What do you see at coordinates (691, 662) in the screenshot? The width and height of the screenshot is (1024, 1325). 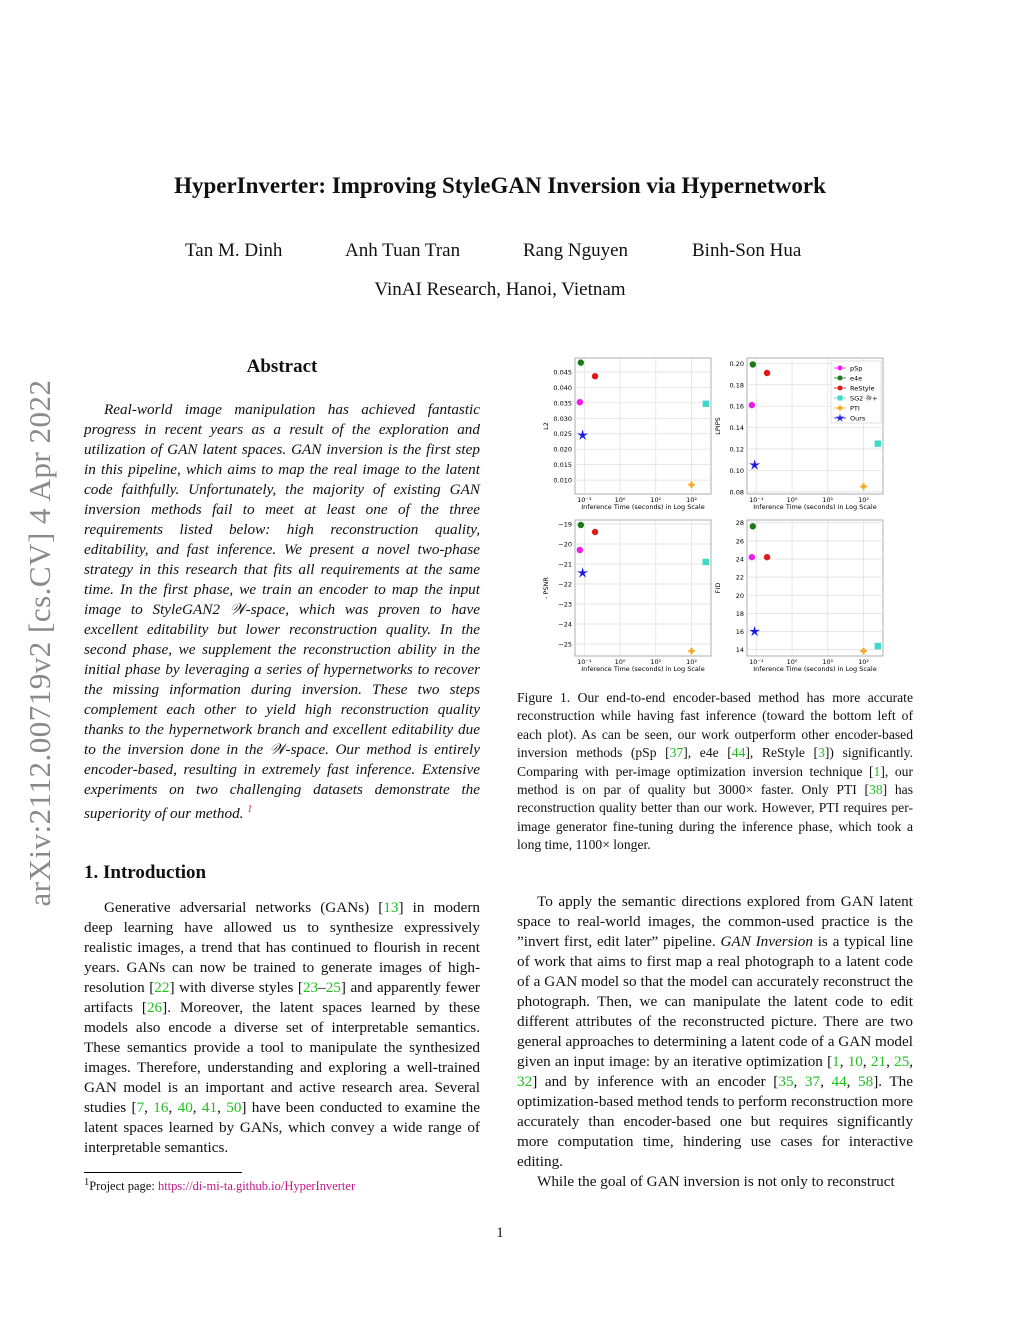 I see `x-tick-label: 10²` at bounding box center [691, 662].